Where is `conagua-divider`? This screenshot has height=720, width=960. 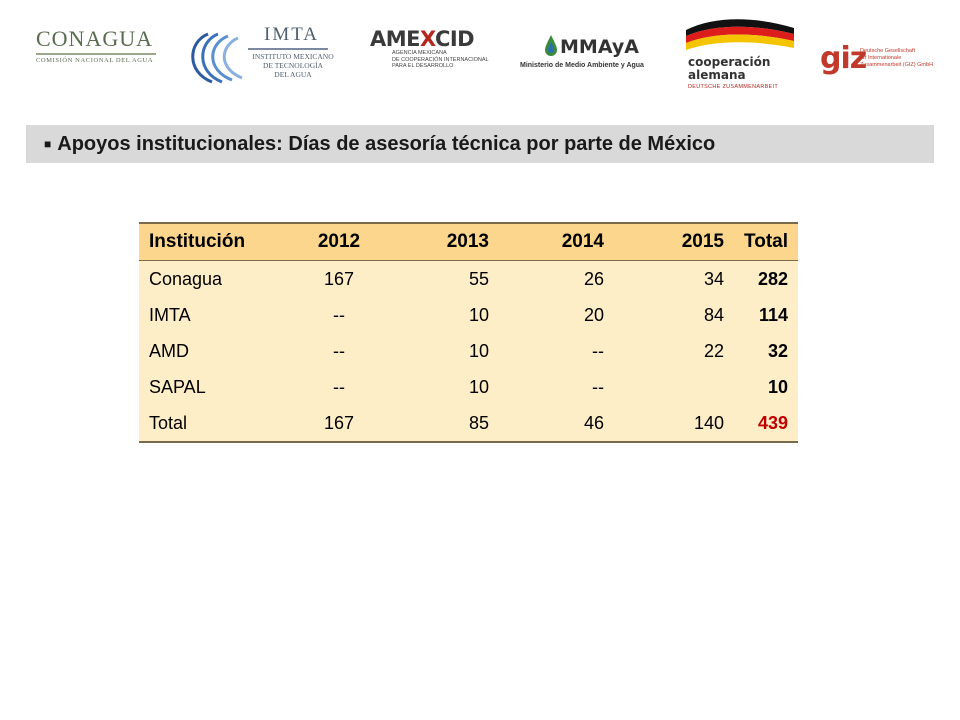
conagua-divider is located at coordinates (96, 54).